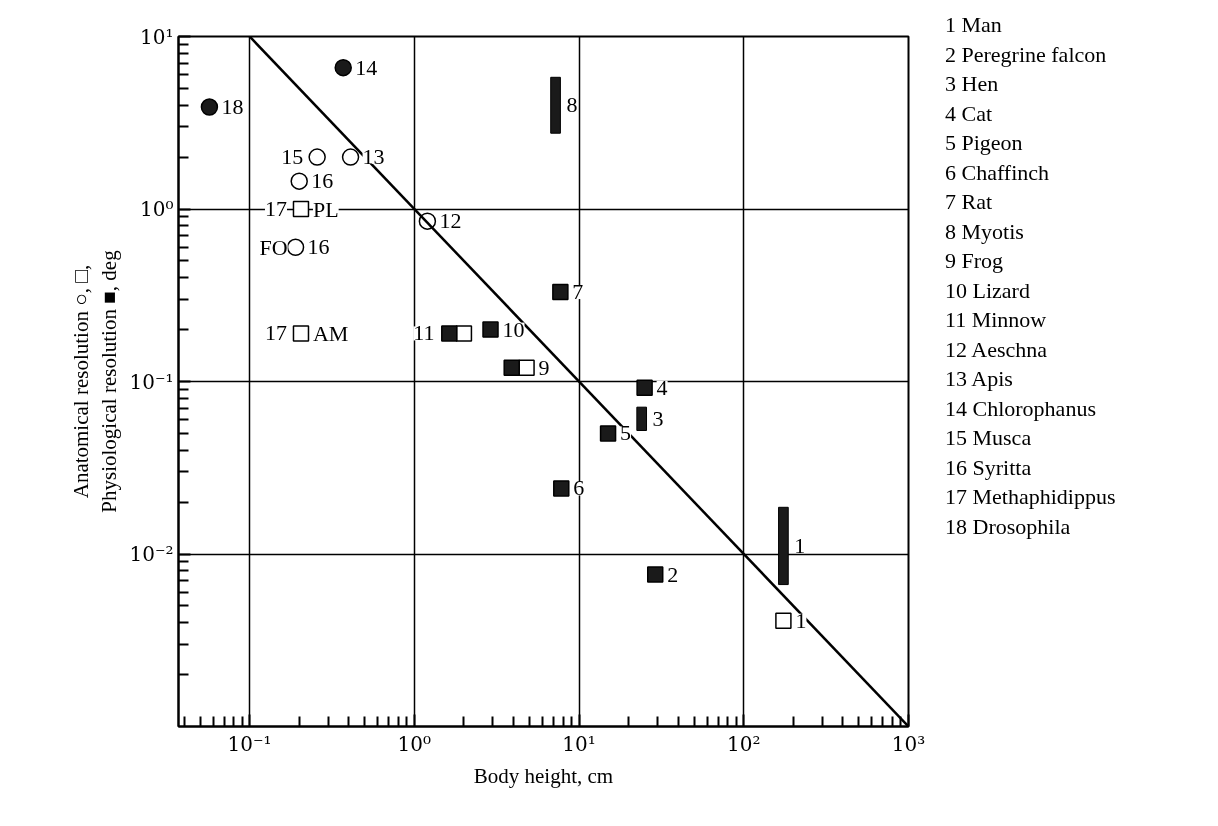 This screenshot has height=826, width=1218. Describe the element at coordinates (988, 467) in the screenshot. I see `text: 16 Syritta` at that location.